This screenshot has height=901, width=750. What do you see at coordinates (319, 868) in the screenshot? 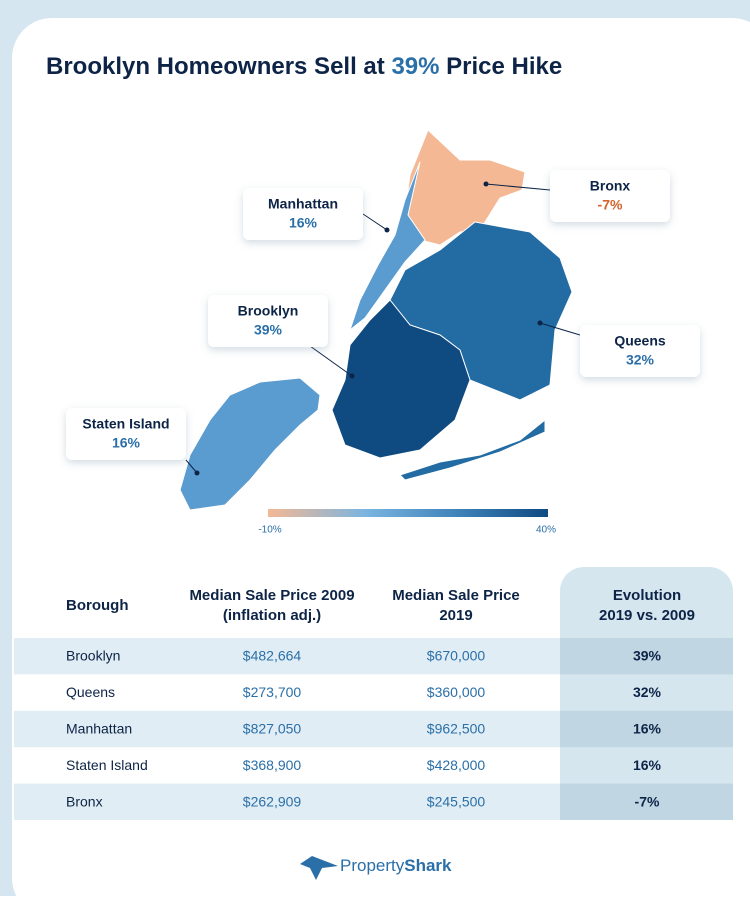
I see `logo-icon` at bounding box center [319, 868].